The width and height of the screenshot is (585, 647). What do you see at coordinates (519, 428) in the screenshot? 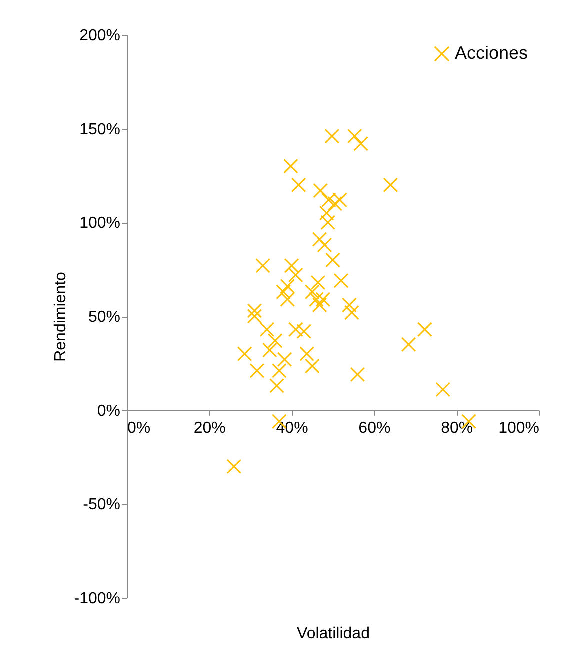
I see `x-tick-label: 100%` at bounding box center [519, 428].